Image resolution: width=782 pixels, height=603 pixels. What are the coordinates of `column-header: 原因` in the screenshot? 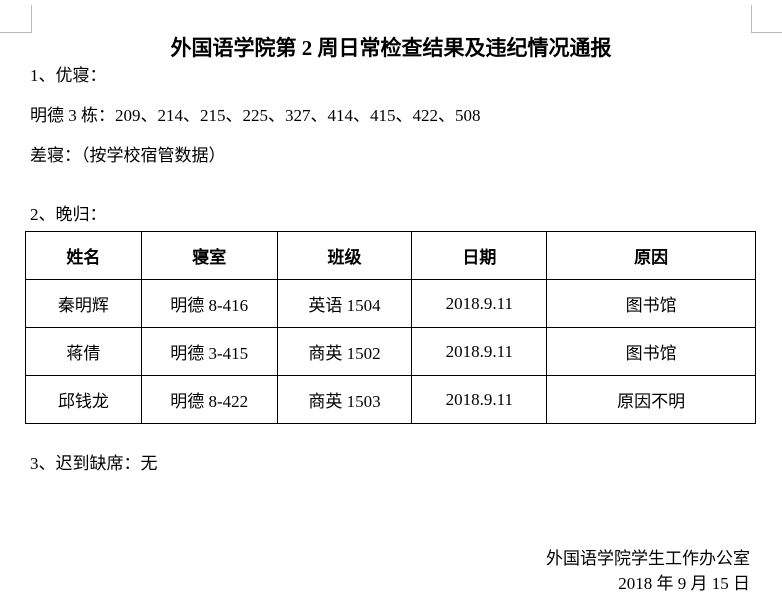 It's located at (651, 255).